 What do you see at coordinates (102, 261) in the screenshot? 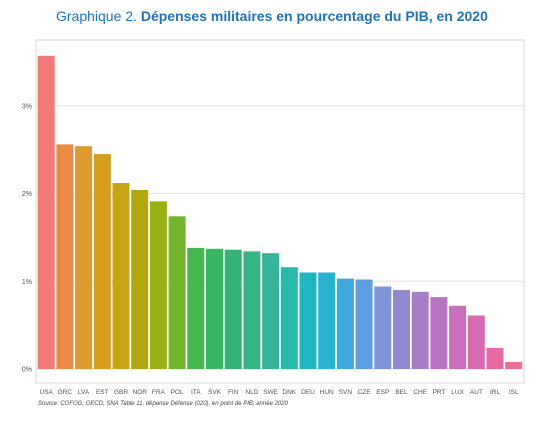
I see `bar-est` at bounding box center [102, 261].